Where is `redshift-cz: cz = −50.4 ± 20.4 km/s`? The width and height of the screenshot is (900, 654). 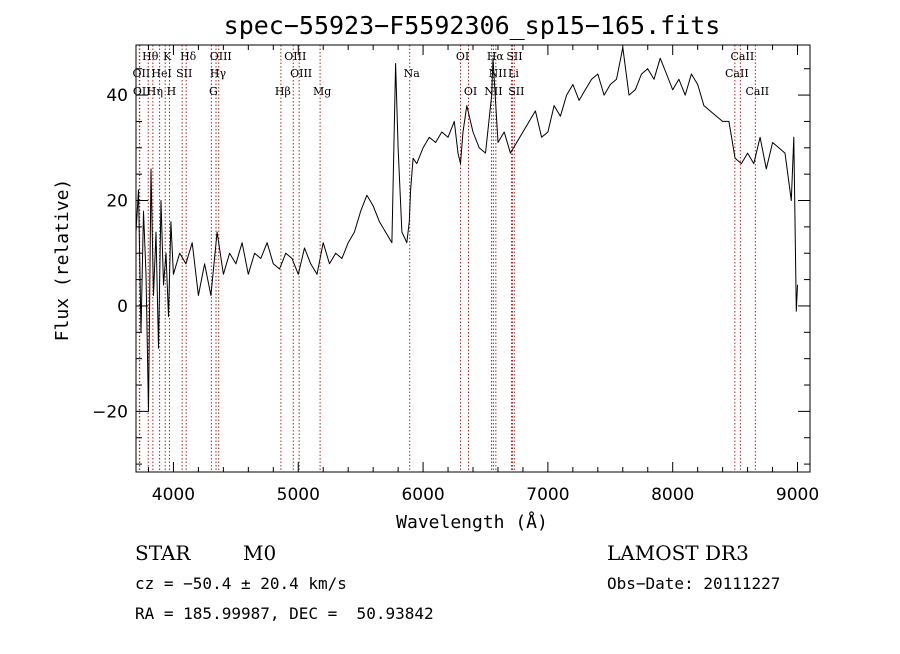
redshift-cz: cz = −50.4 ± 20.4 km/s is located at coordinates (241, 583).